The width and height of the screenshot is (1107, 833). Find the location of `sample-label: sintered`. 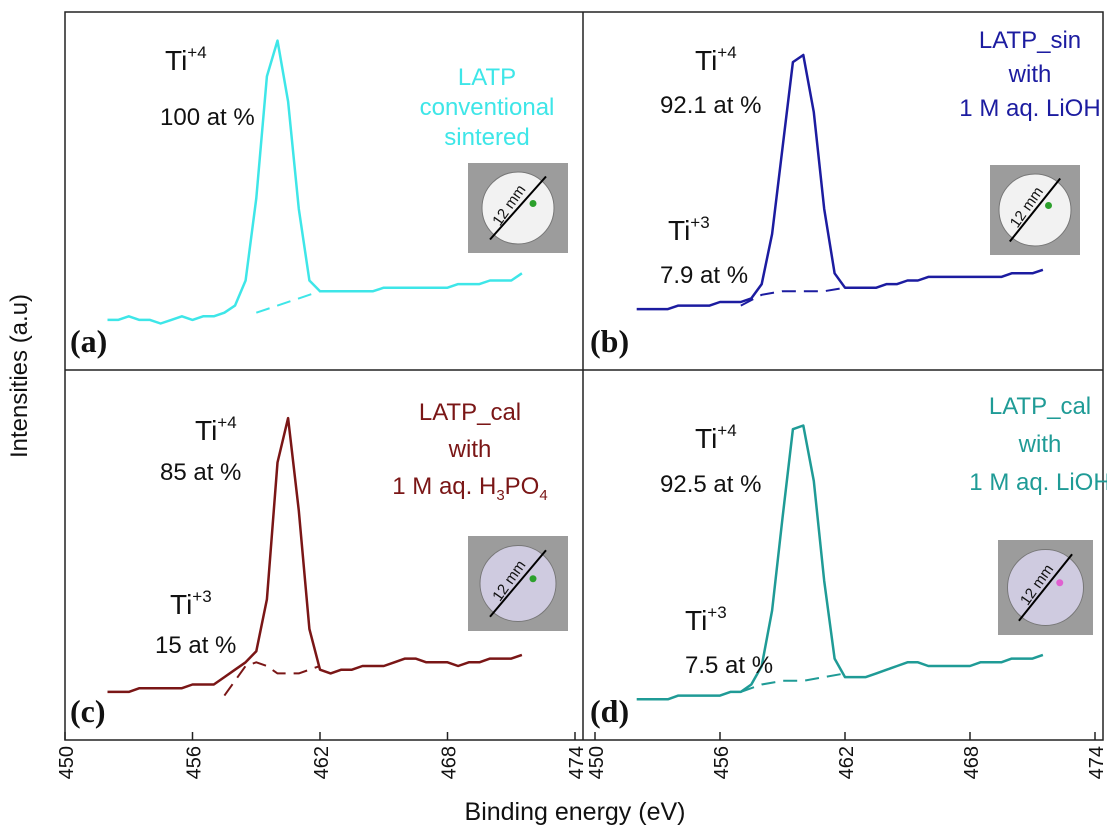

sample-label: sintered is located at coordinates (486, 137).